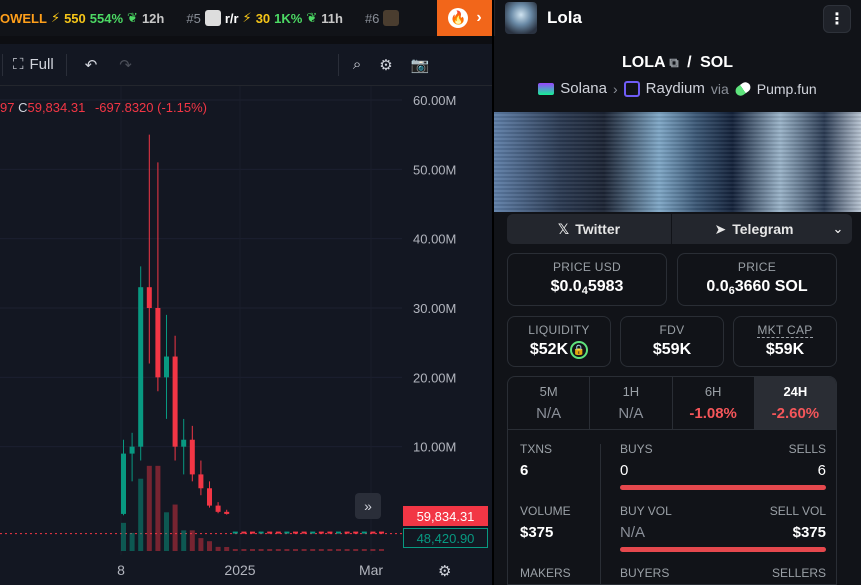 The height and width of the screenshot is (585, 861). I want to click on pair-name: Lola, so click(564, 17).